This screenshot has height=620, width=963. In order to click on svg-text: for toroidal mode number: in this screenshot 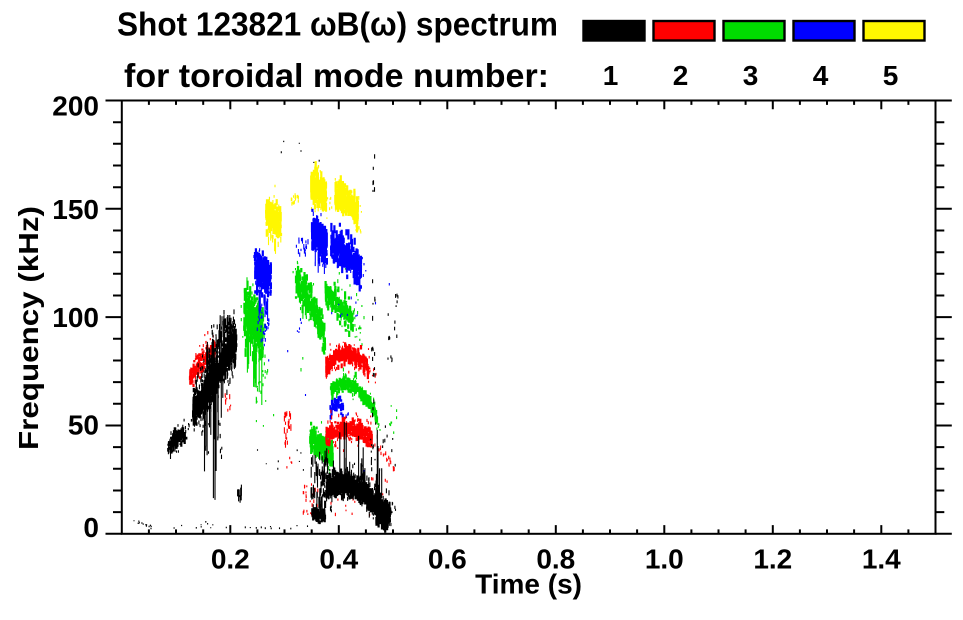, I will do `click(336, 75)`.